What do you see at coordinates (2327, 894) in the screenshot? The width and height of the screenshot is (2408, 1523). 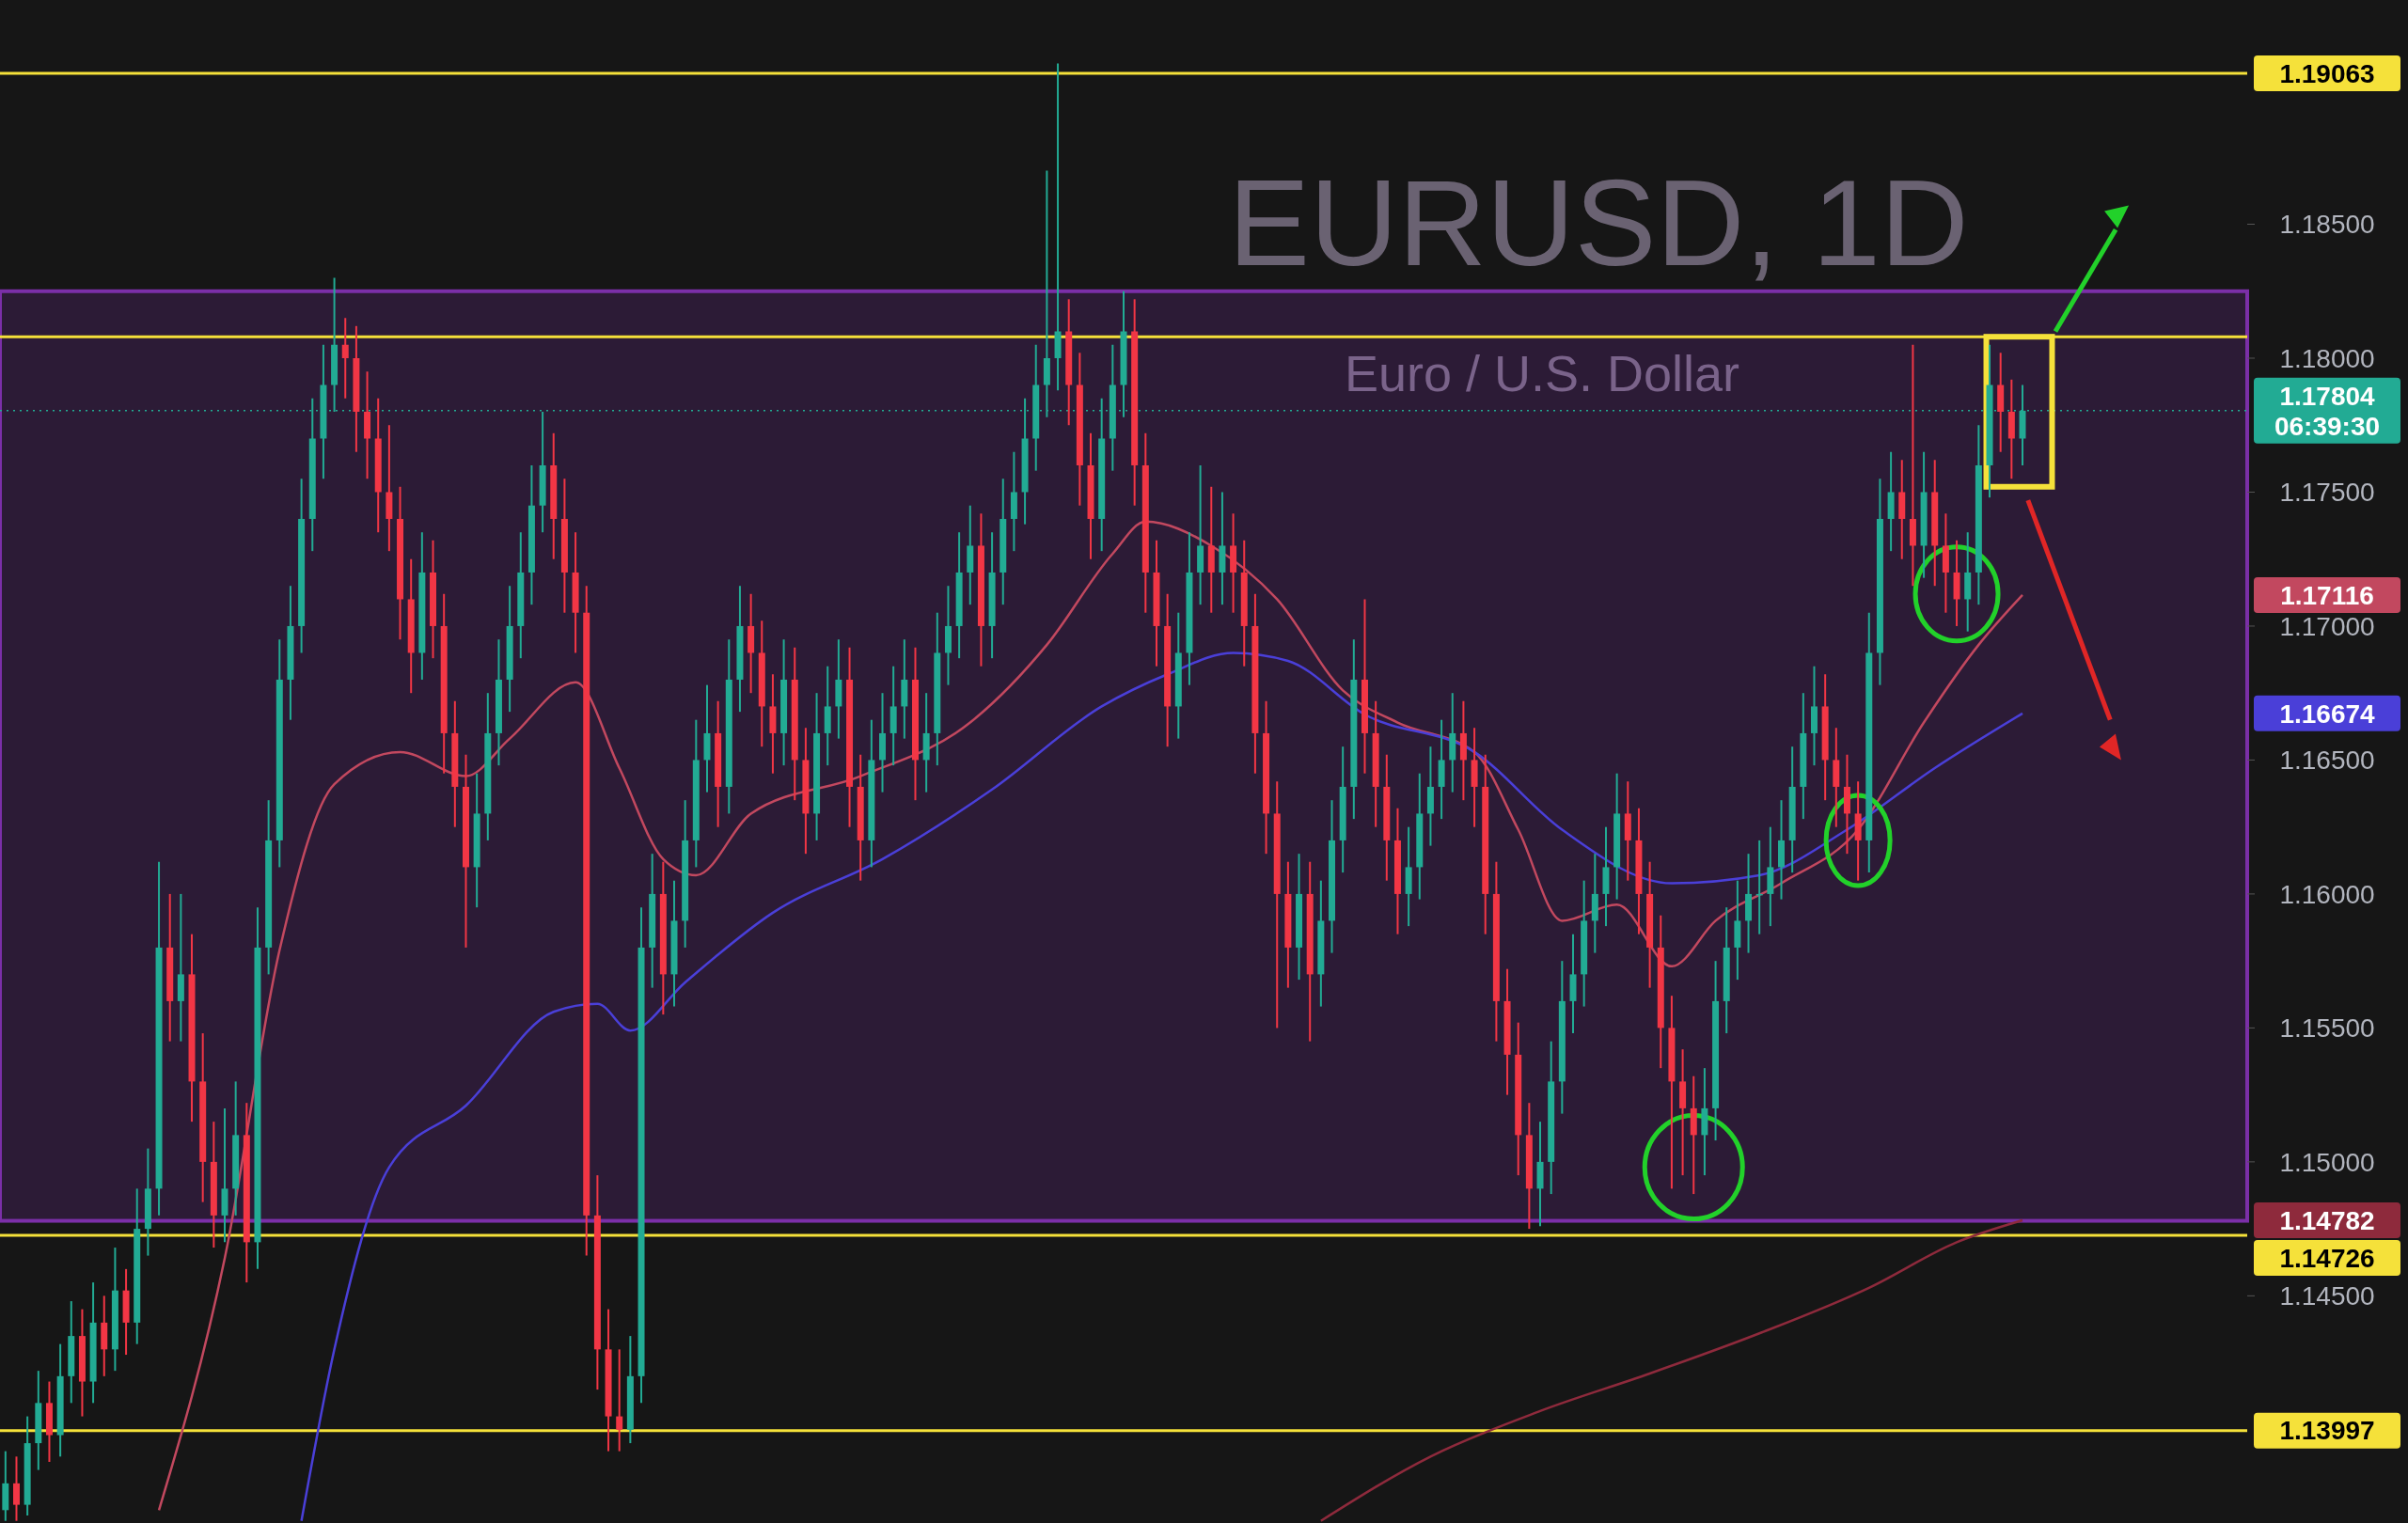 I see `y-tick-label: 1.16000` at bounding box center [2327, 894].